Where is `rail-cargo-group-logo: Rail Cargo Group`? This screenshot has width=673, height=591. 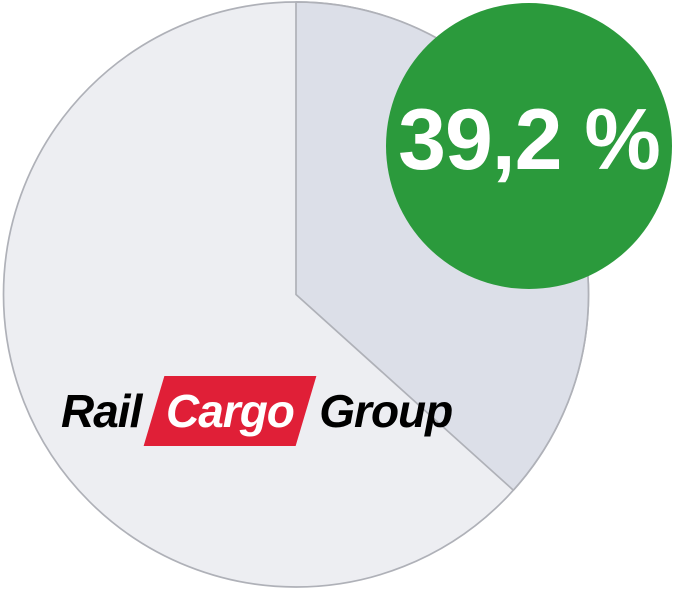 rail-cargo-group-logo: Rail Cargo Group is located at coordinates (257, 410).